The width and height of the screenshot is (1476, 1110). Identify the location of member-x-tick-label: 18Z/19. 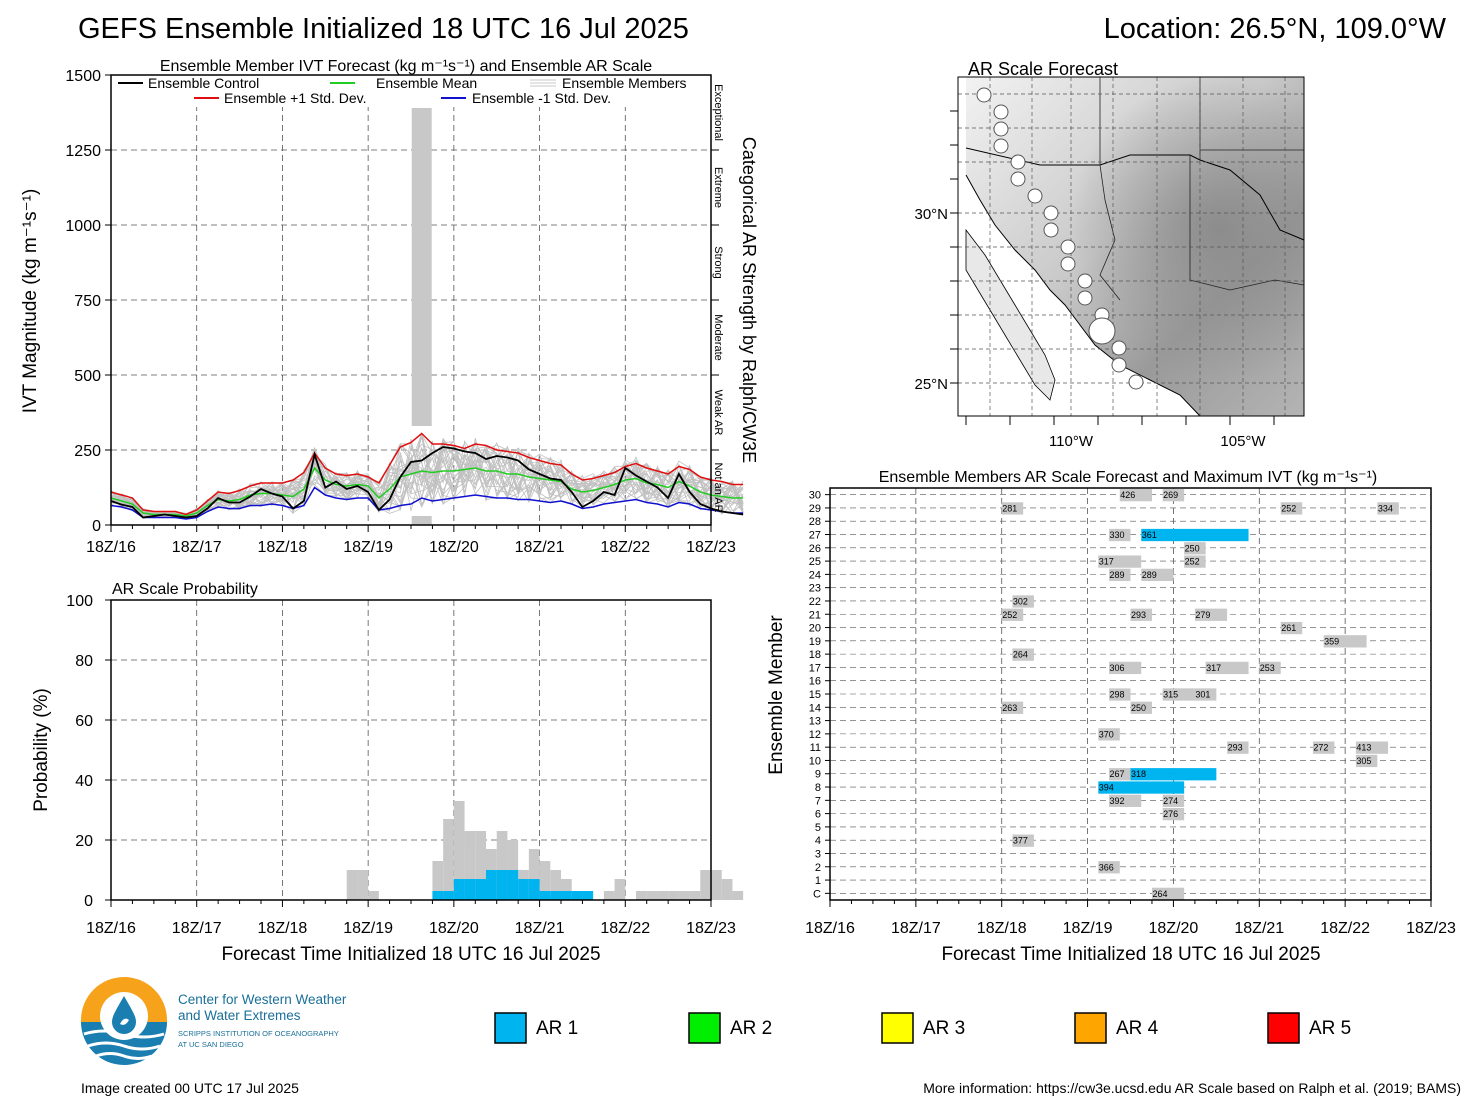
(1088, 928).